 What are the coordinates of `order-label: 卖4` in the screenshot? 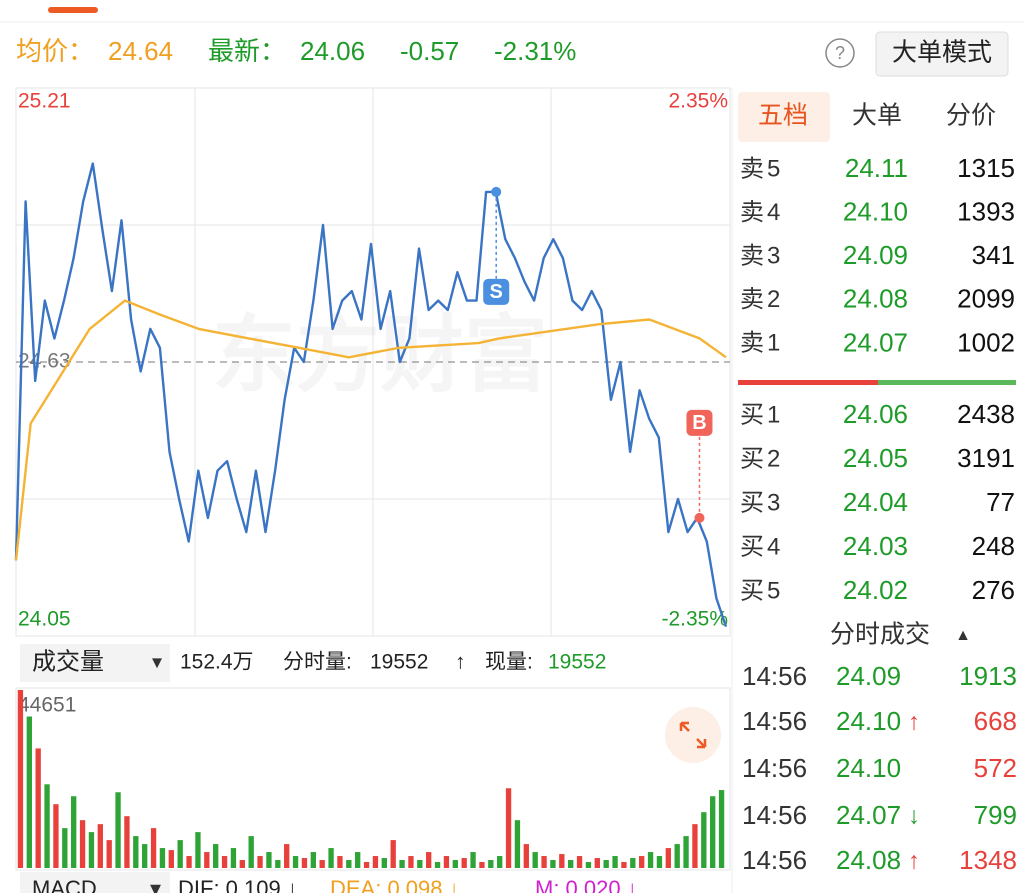 It's located at (761, 212).